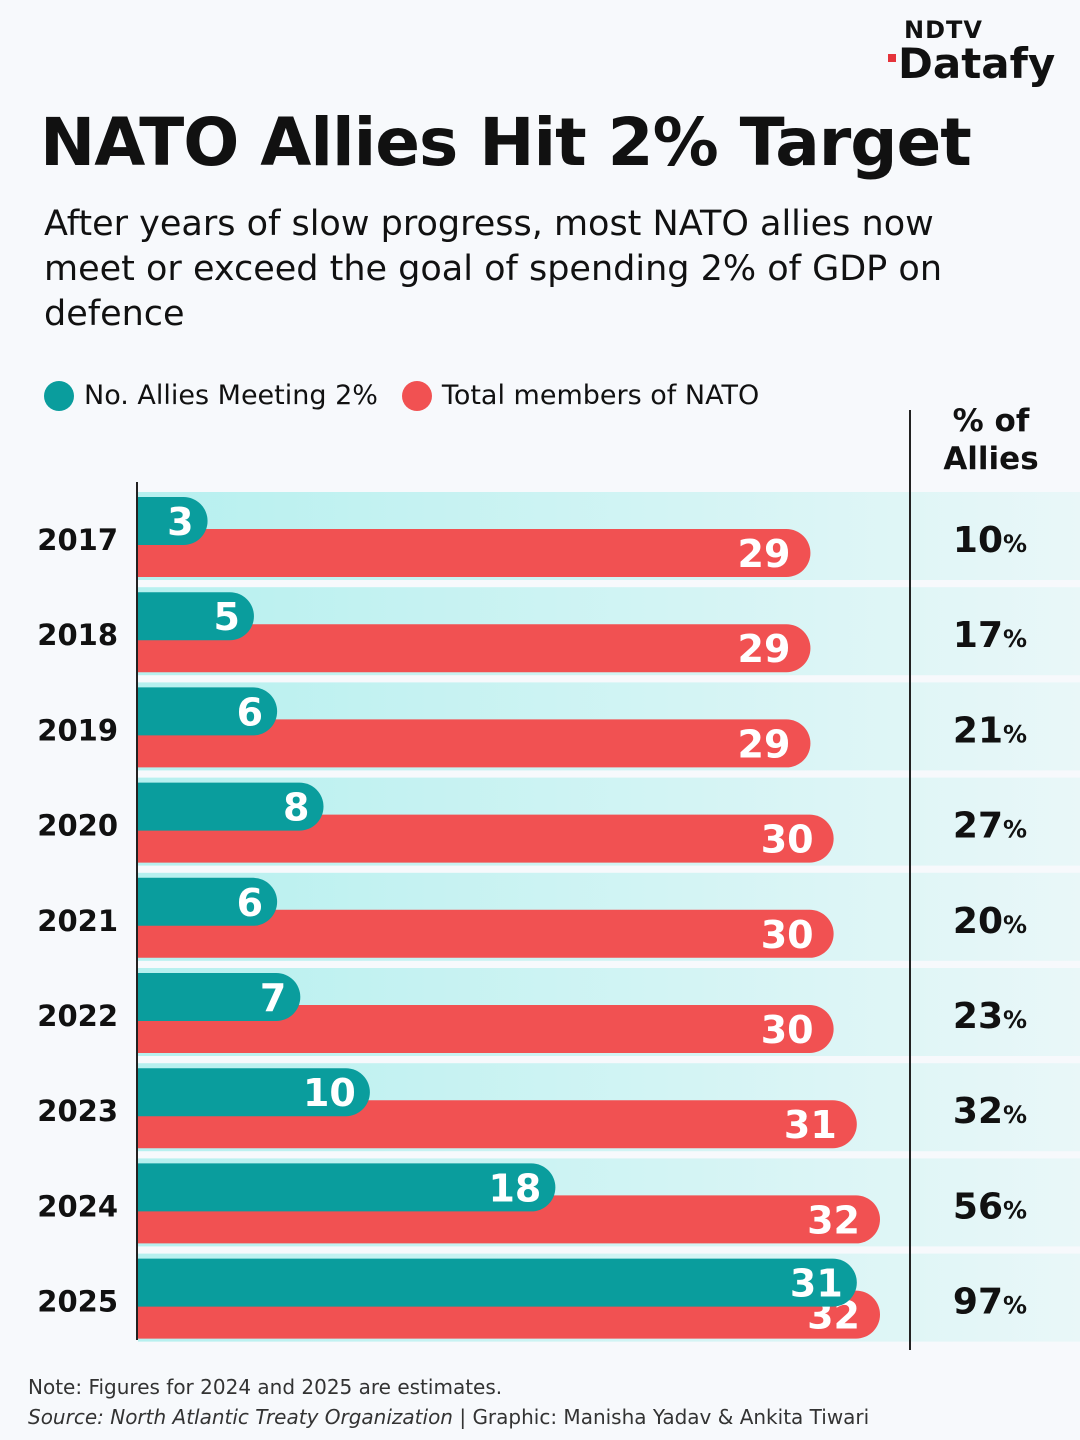 The width and height of the screenshot is (1080, 1440). Describe the element at coordinates (600, 395) in the screenshot. I see `legend-label-members: Total members of NATO` at that location.